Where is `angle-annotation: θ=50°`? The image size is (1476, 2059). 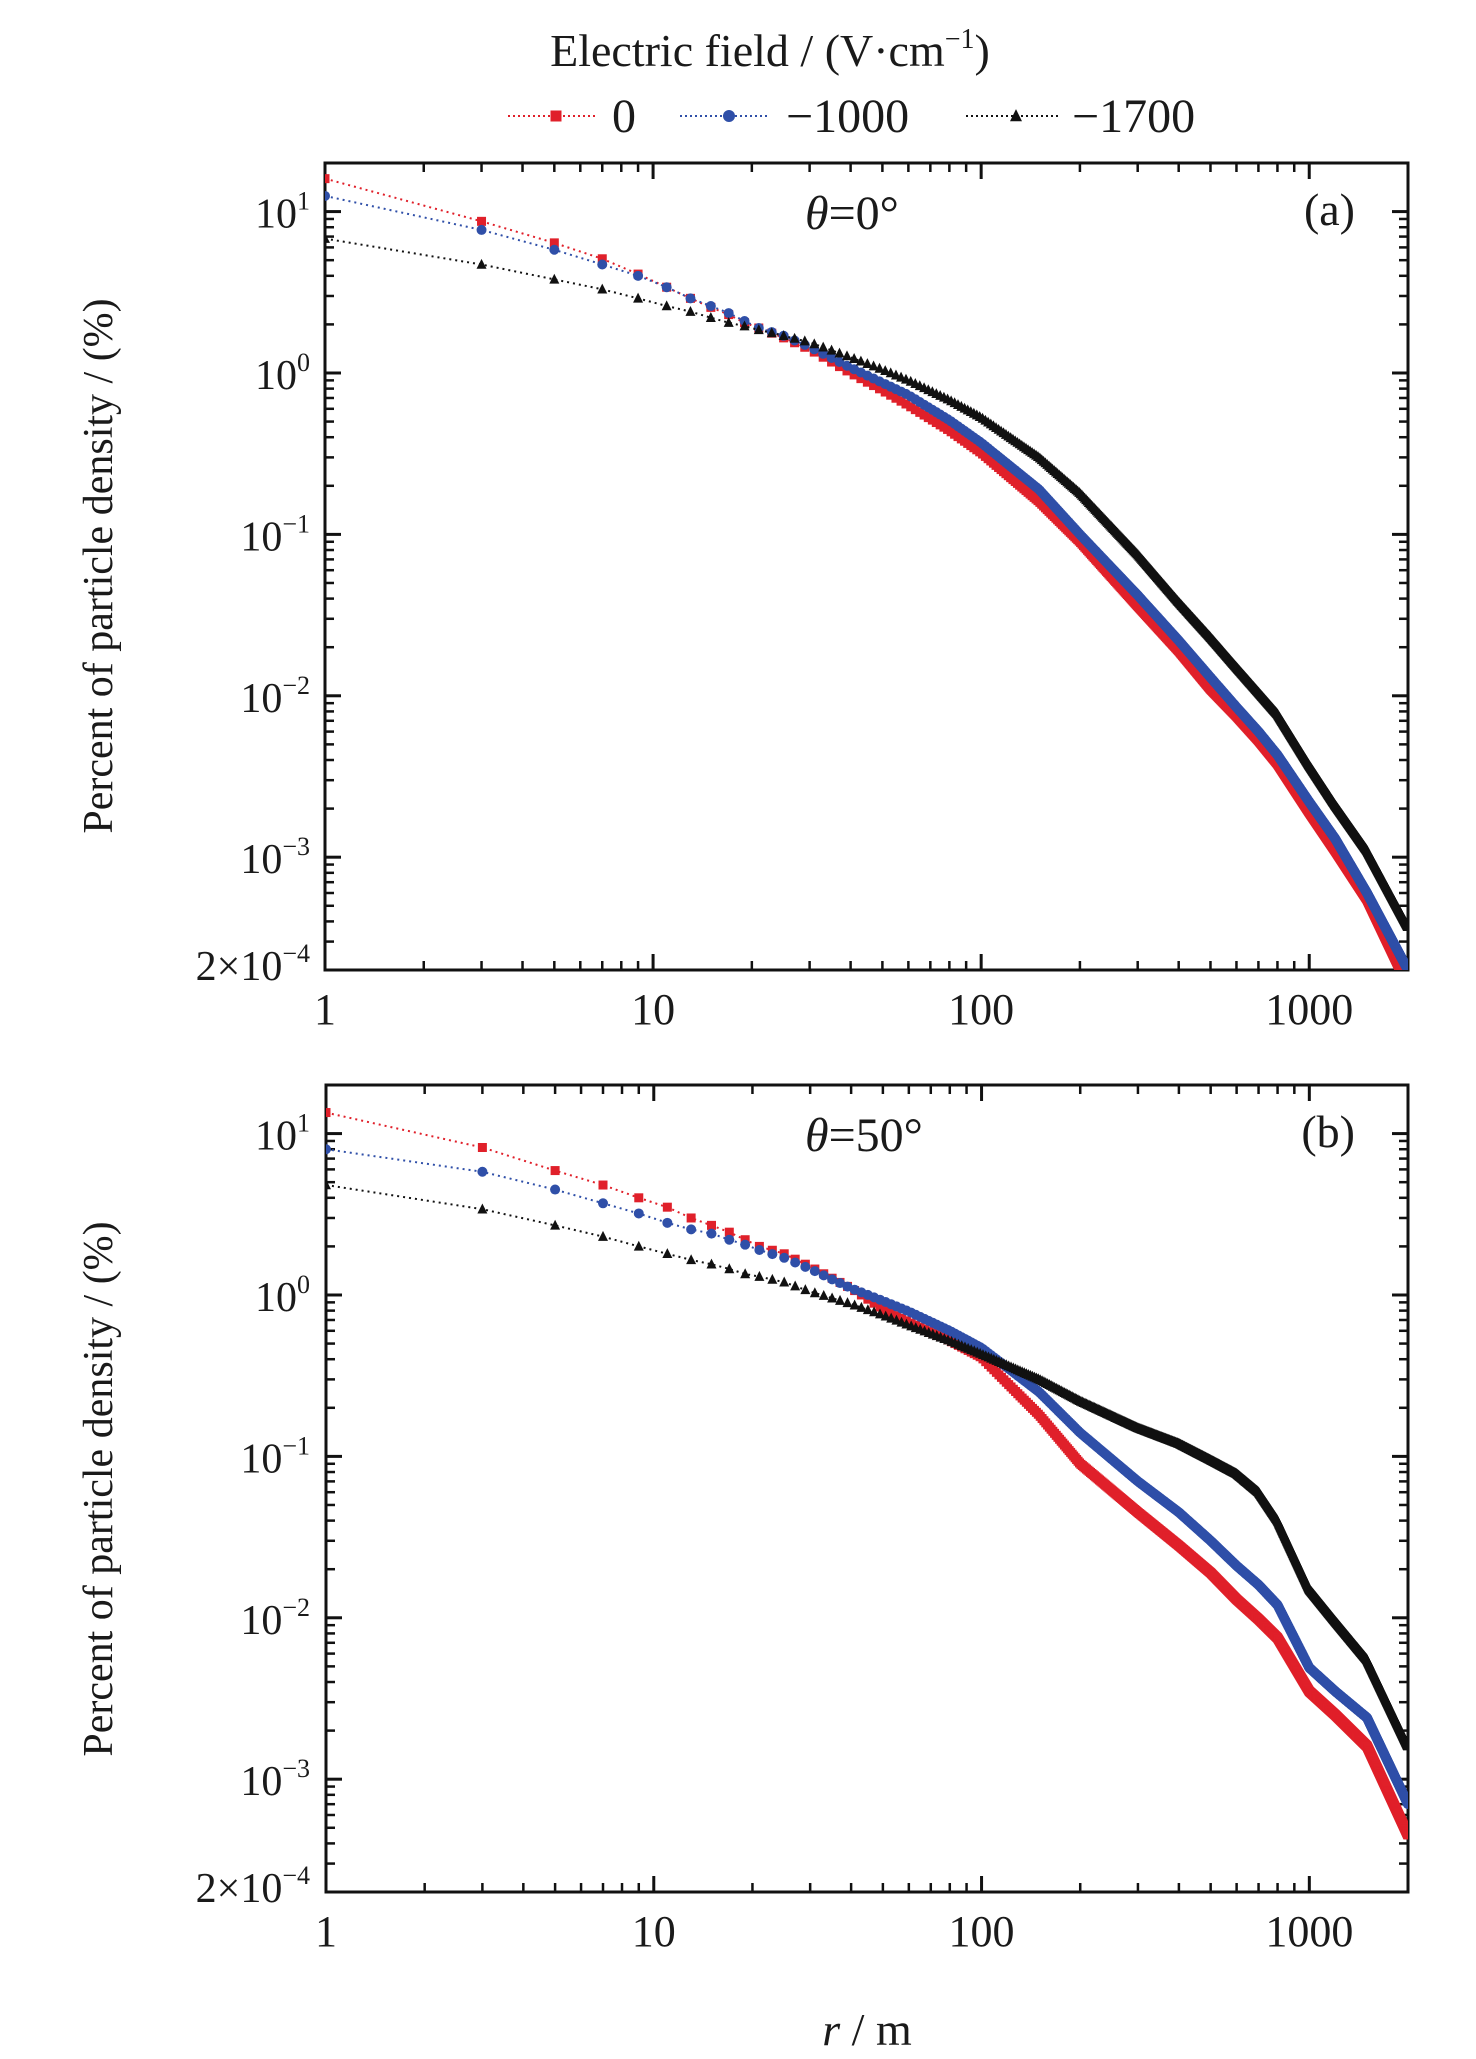
angle-annotation: θ=50° is located at coordinates (864, 1135).